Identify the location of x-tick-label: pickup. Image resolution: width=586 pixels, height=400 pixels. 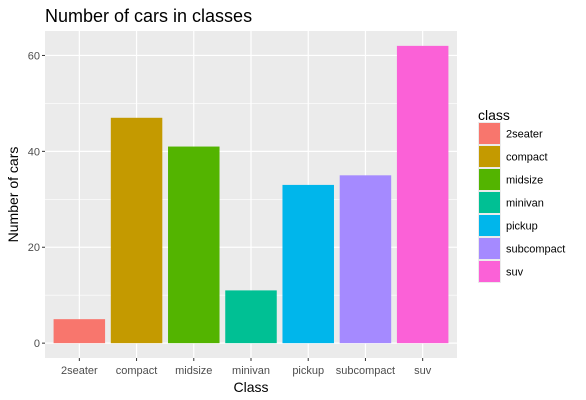
(308, 371).